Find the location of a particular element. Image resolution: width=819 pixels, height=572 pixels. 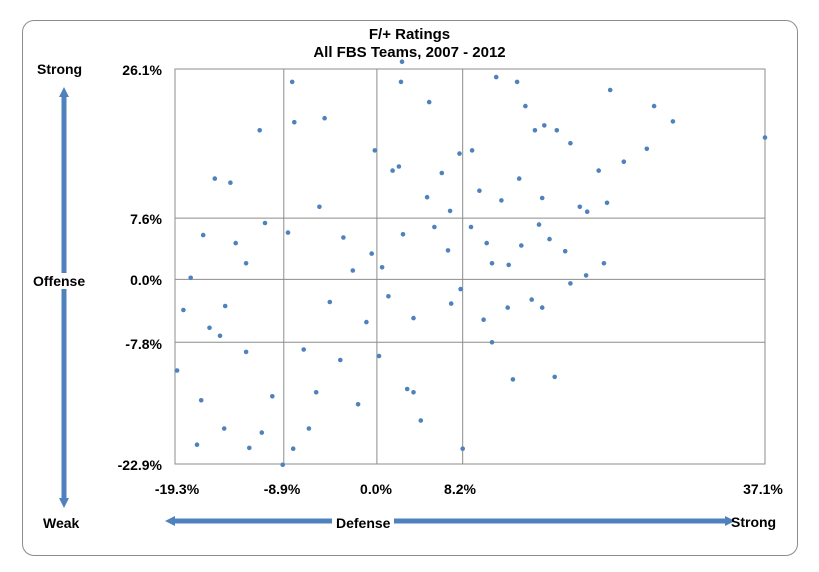

y-tick-label: -22.9% is located at coordinates (139, 465).